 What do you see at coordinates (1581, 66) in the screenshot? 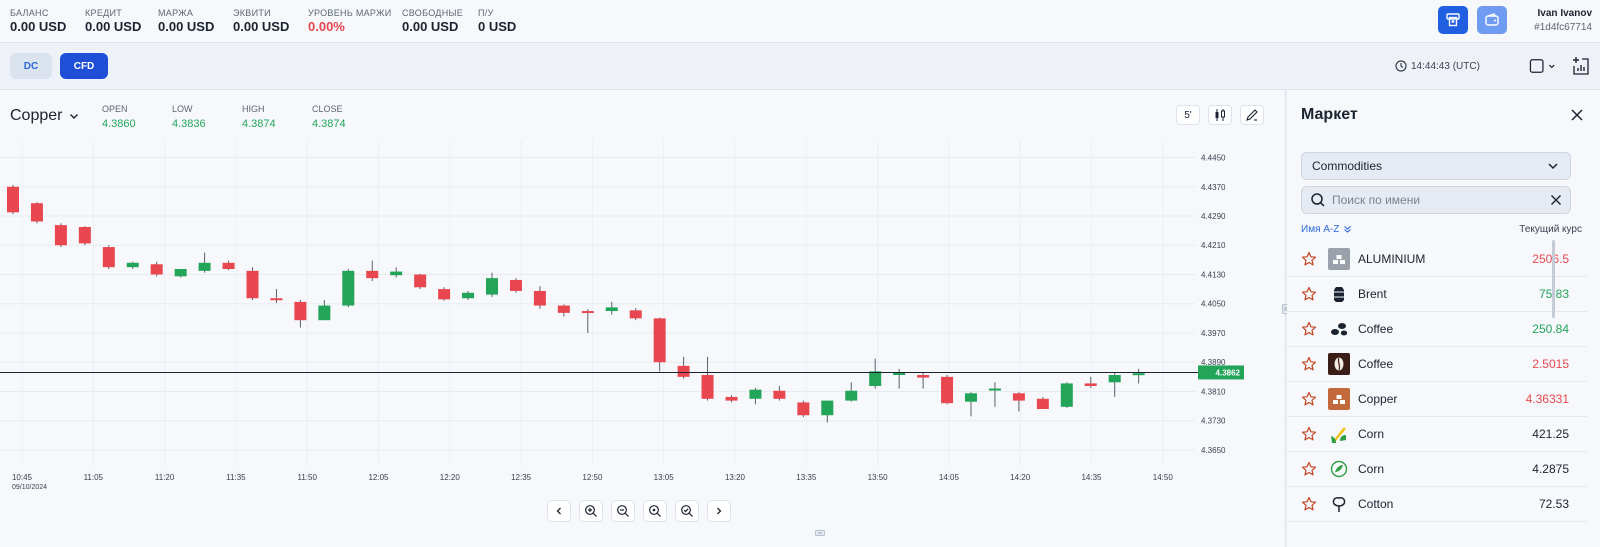
I see `add-chart-icon` at bounding box center [1581, 66].